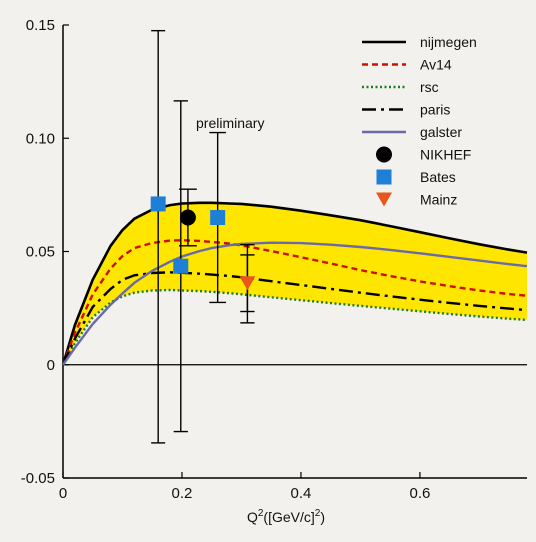 This screenshot has width=536, height=542. Describe the element at coordinates (40, 252) in the screenshot. I see `y-tick-label: 0.05` at that location.